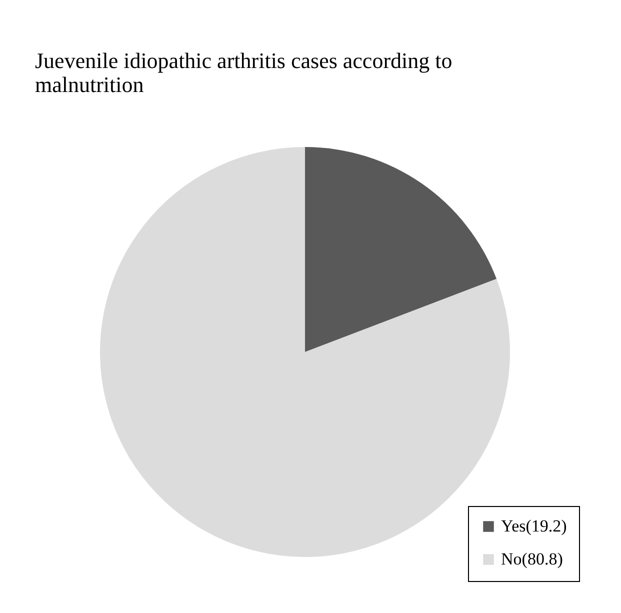 The height and width of the screenshot is (613, 621). What do you see at coordinates (401, 249) in the screenshot?
I see `pie-slice` at bounding box center [401, 249].